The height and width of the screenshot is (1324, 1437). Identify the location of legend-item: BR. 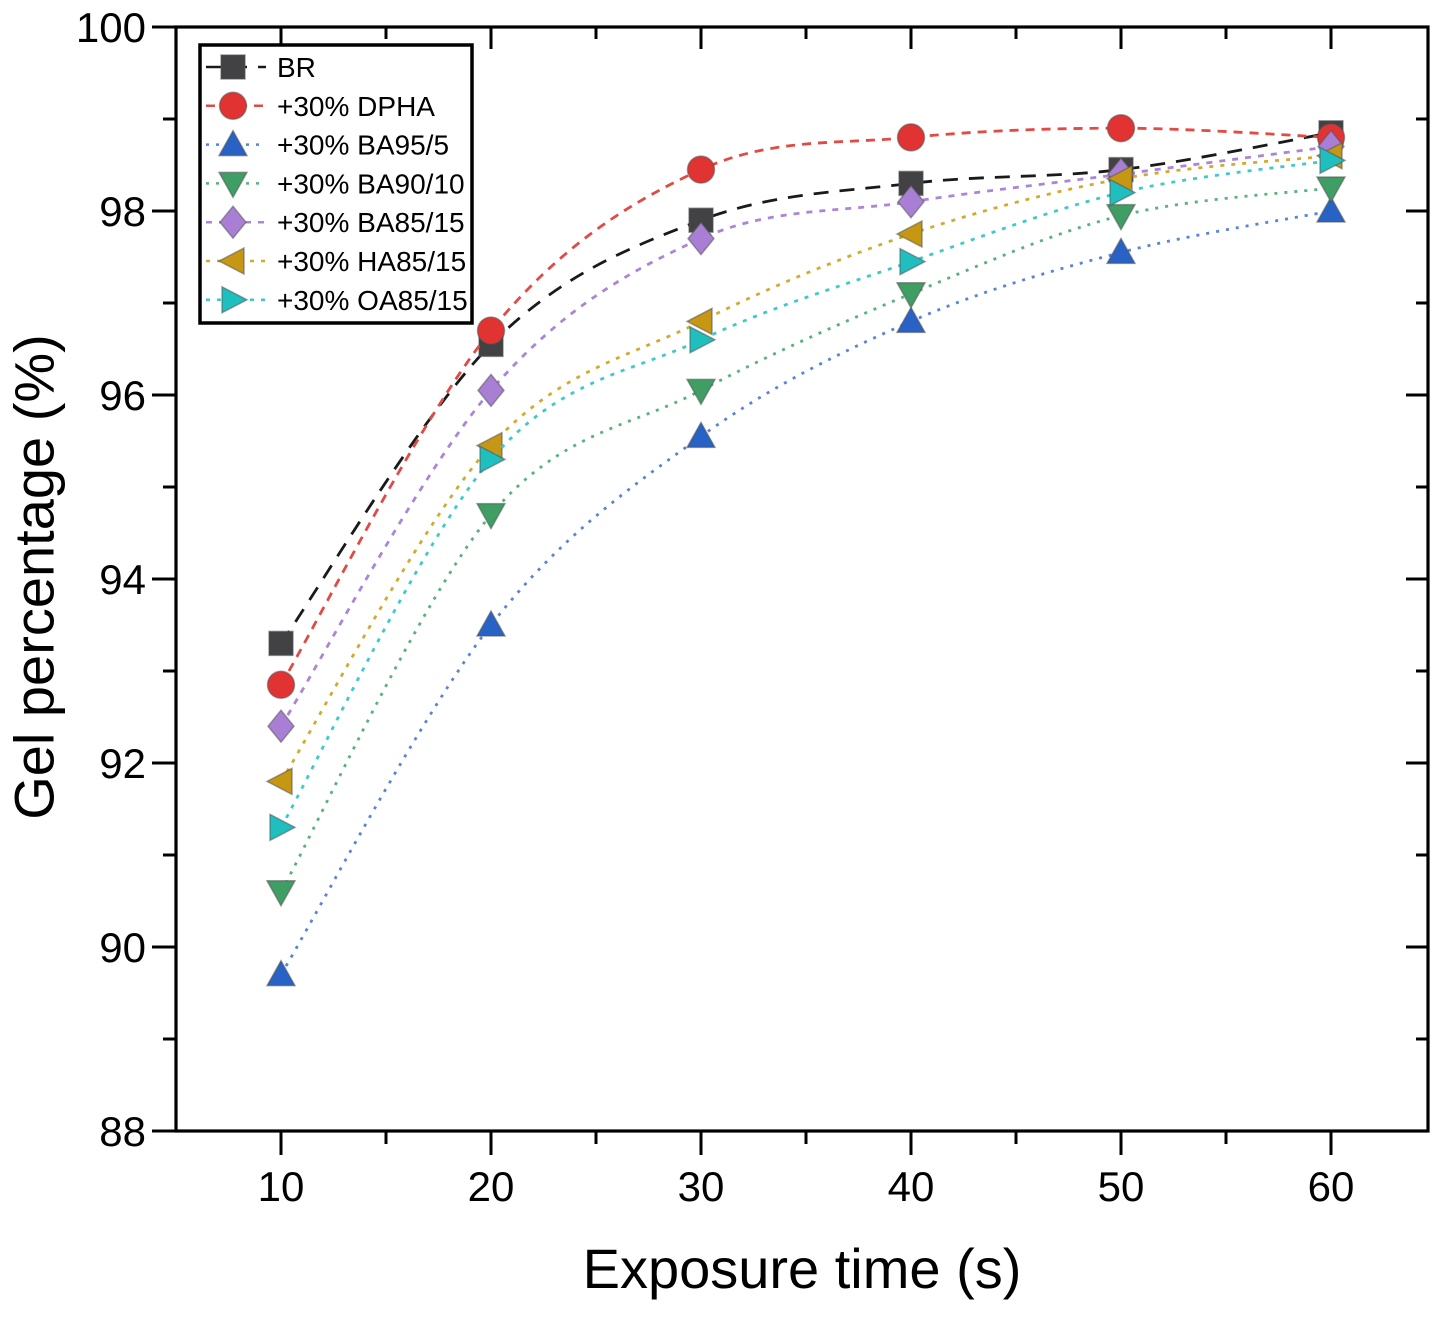
(261, 67).